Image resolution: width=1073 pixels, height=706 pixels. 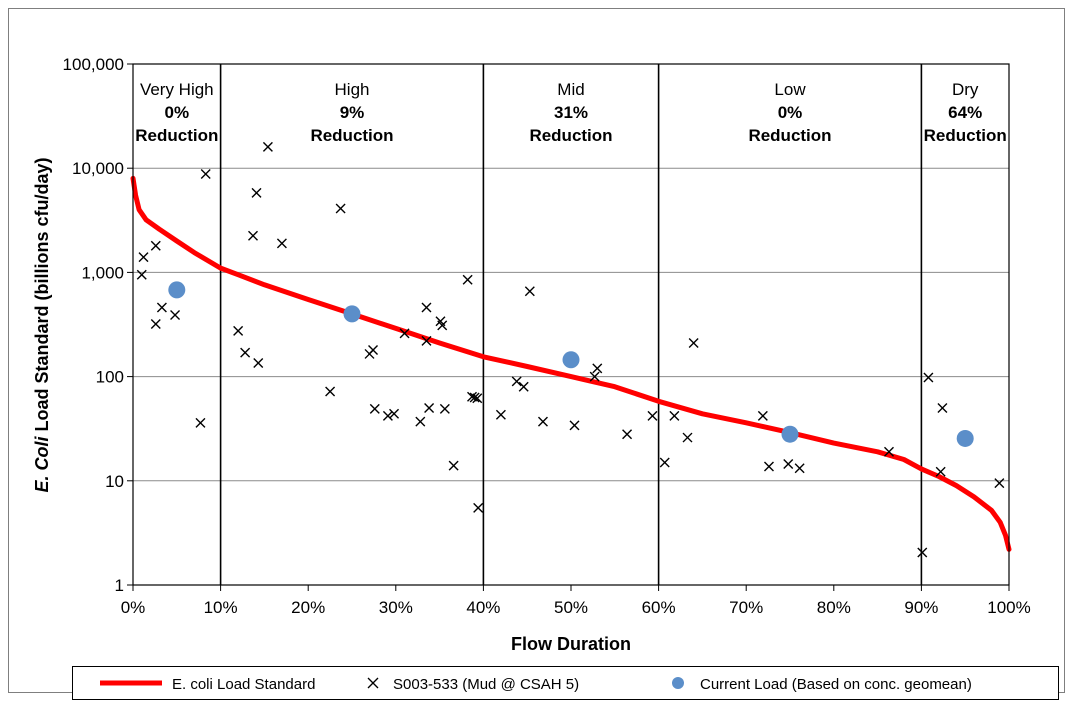 I want to click on legend-sample-label: S003-533 (Mud @ CSAH 5), so click(x=486, y=684).